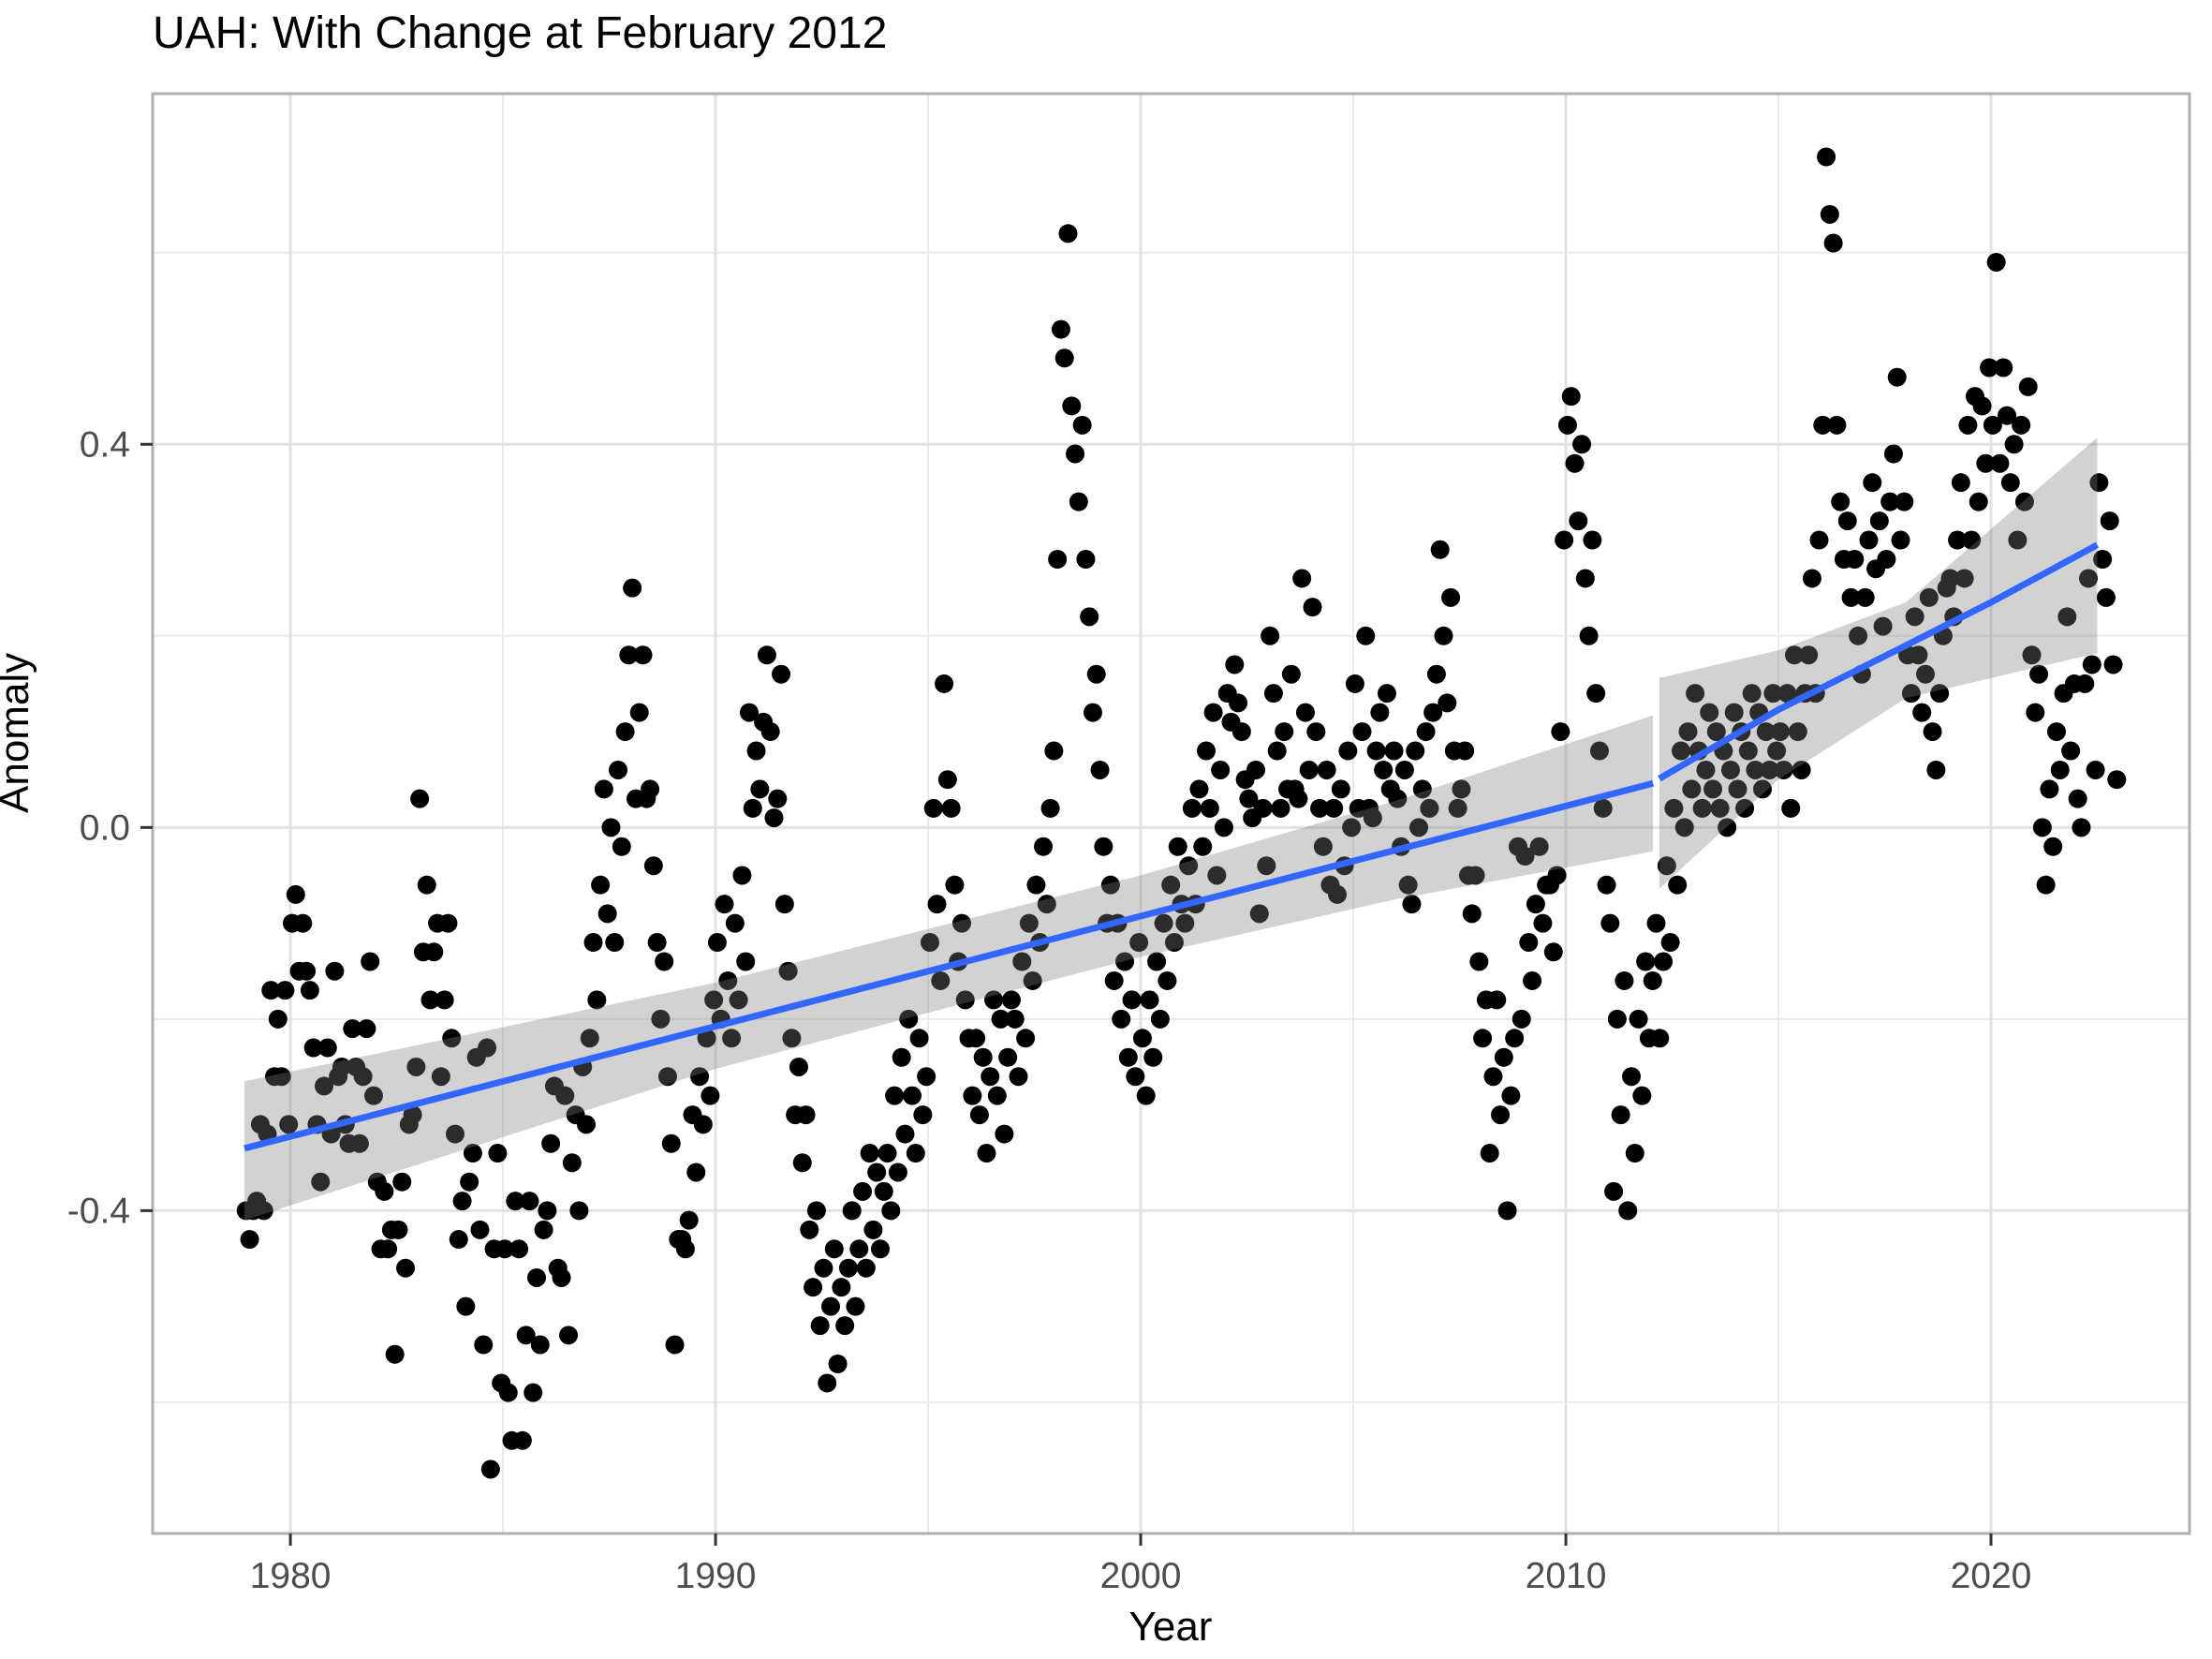  Describe the element at coordinates (1879, 662) in the screenshot. I see `trend-line-post-changepoint` at that location.